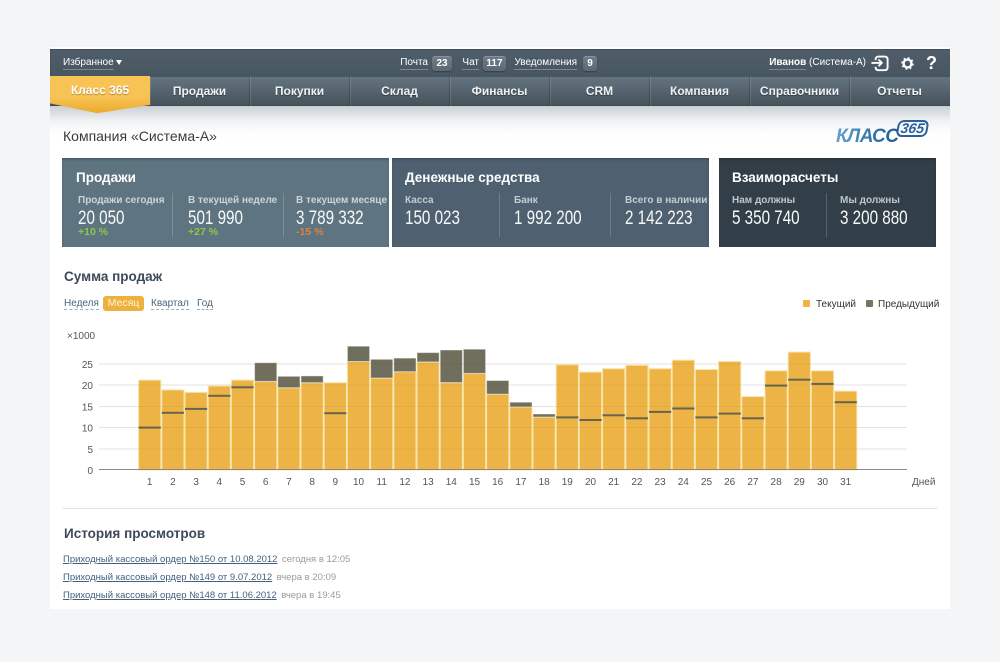 The image size is (1000, 662). What do you see at coordinates (312, 482) in the screenshot?
I see `svg-text: 8` at bounding box center [312, 482].